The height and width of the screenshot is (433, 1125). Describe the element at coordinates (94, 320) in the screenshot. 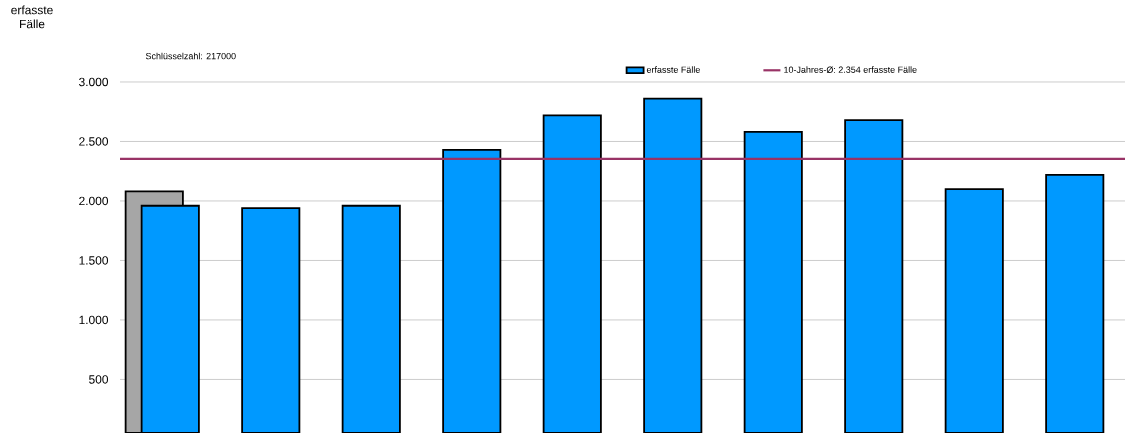

I see `y-tick-label: 1.000` at that location.